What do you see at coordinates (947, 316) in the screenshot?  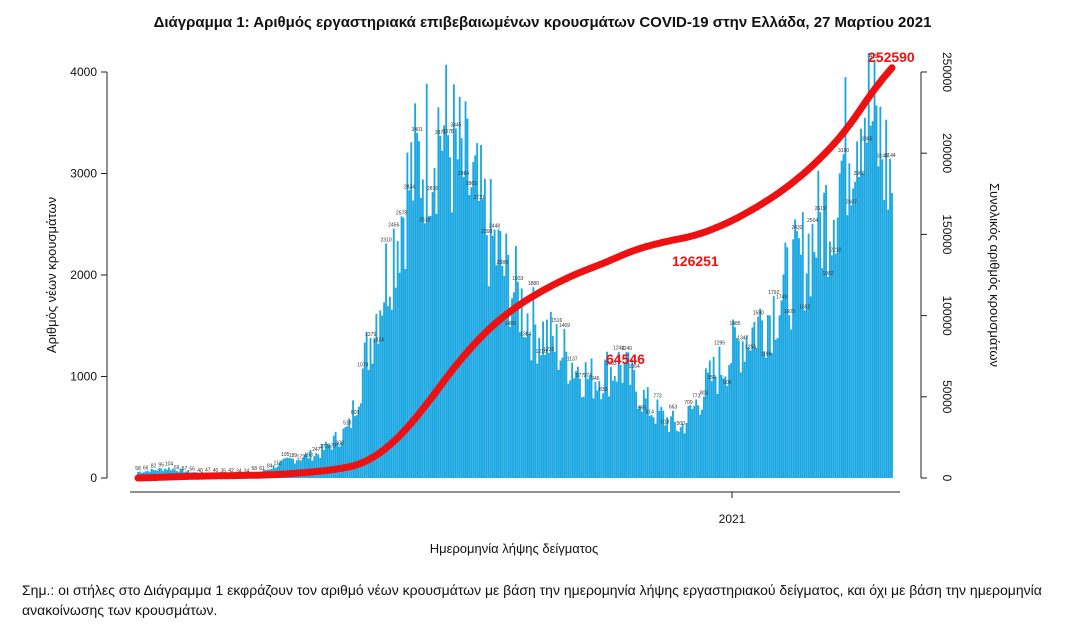 I see `y2-tick-label: 100000` at bounding box center [947, 316].